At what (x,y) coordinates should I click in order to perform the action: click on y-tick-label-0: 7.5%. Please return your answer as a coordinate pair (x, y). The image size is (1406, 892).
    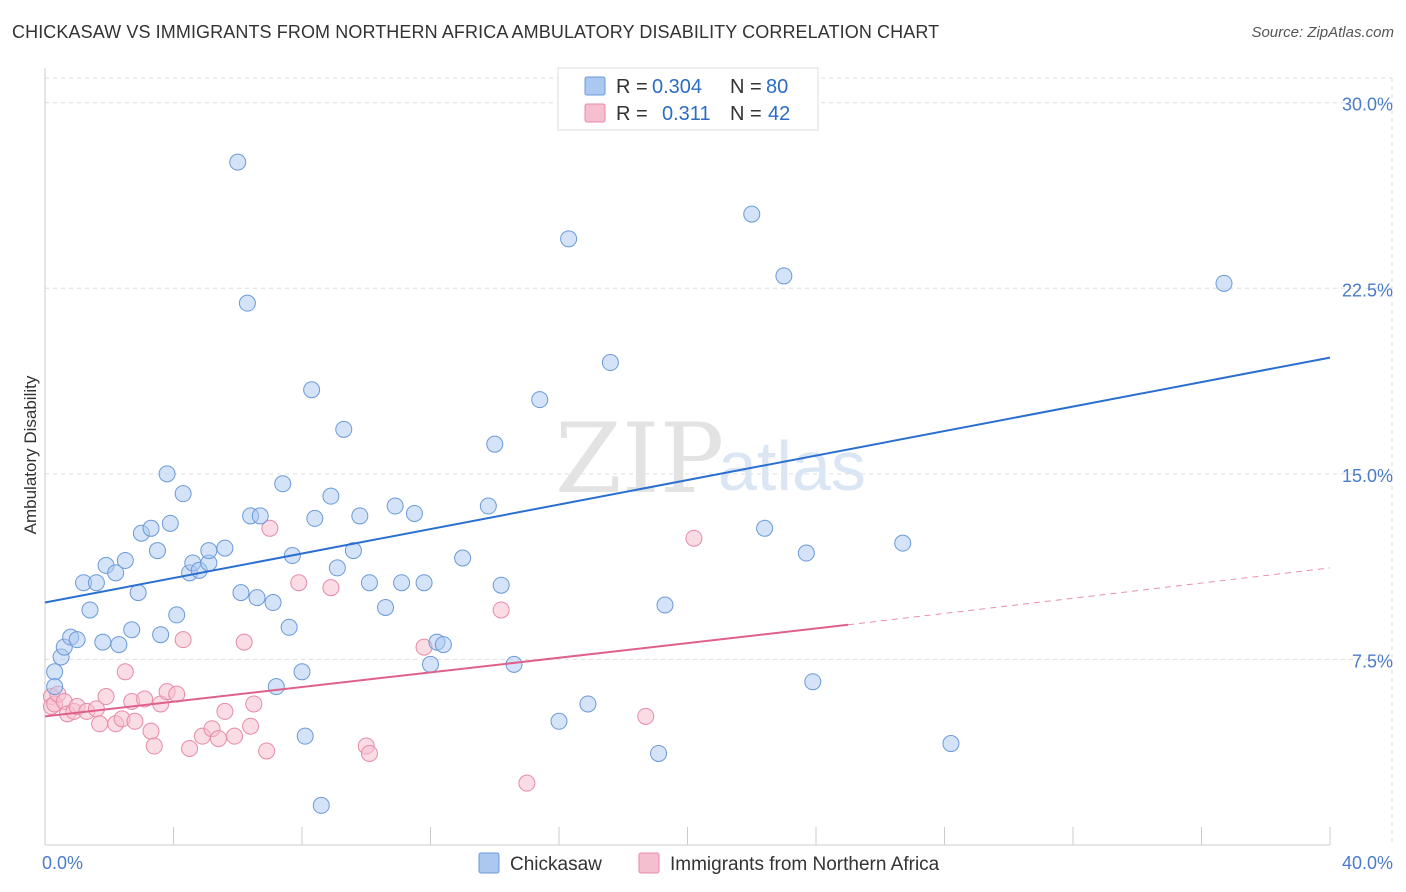
    Looking at the image, I should click on (1372, 661).